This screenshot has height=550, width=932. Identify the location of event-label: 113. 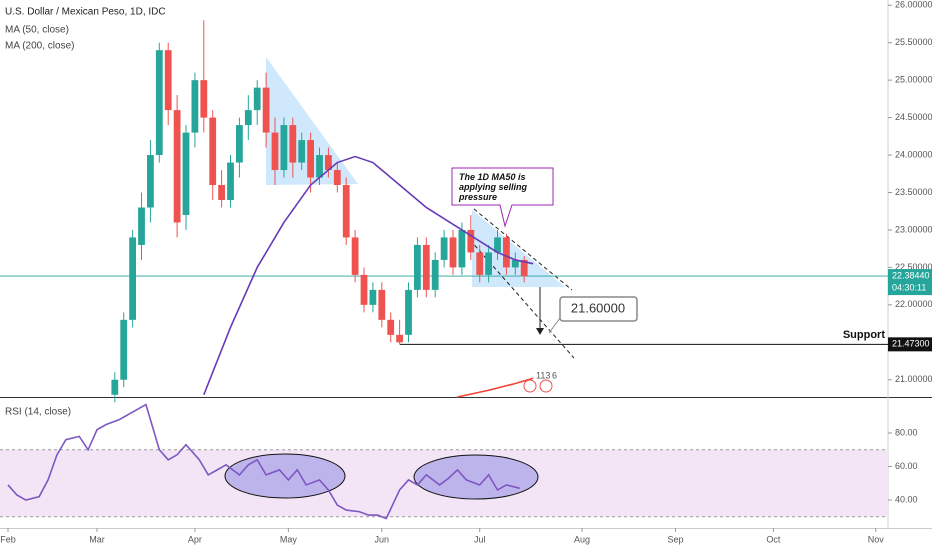
(543, 375).